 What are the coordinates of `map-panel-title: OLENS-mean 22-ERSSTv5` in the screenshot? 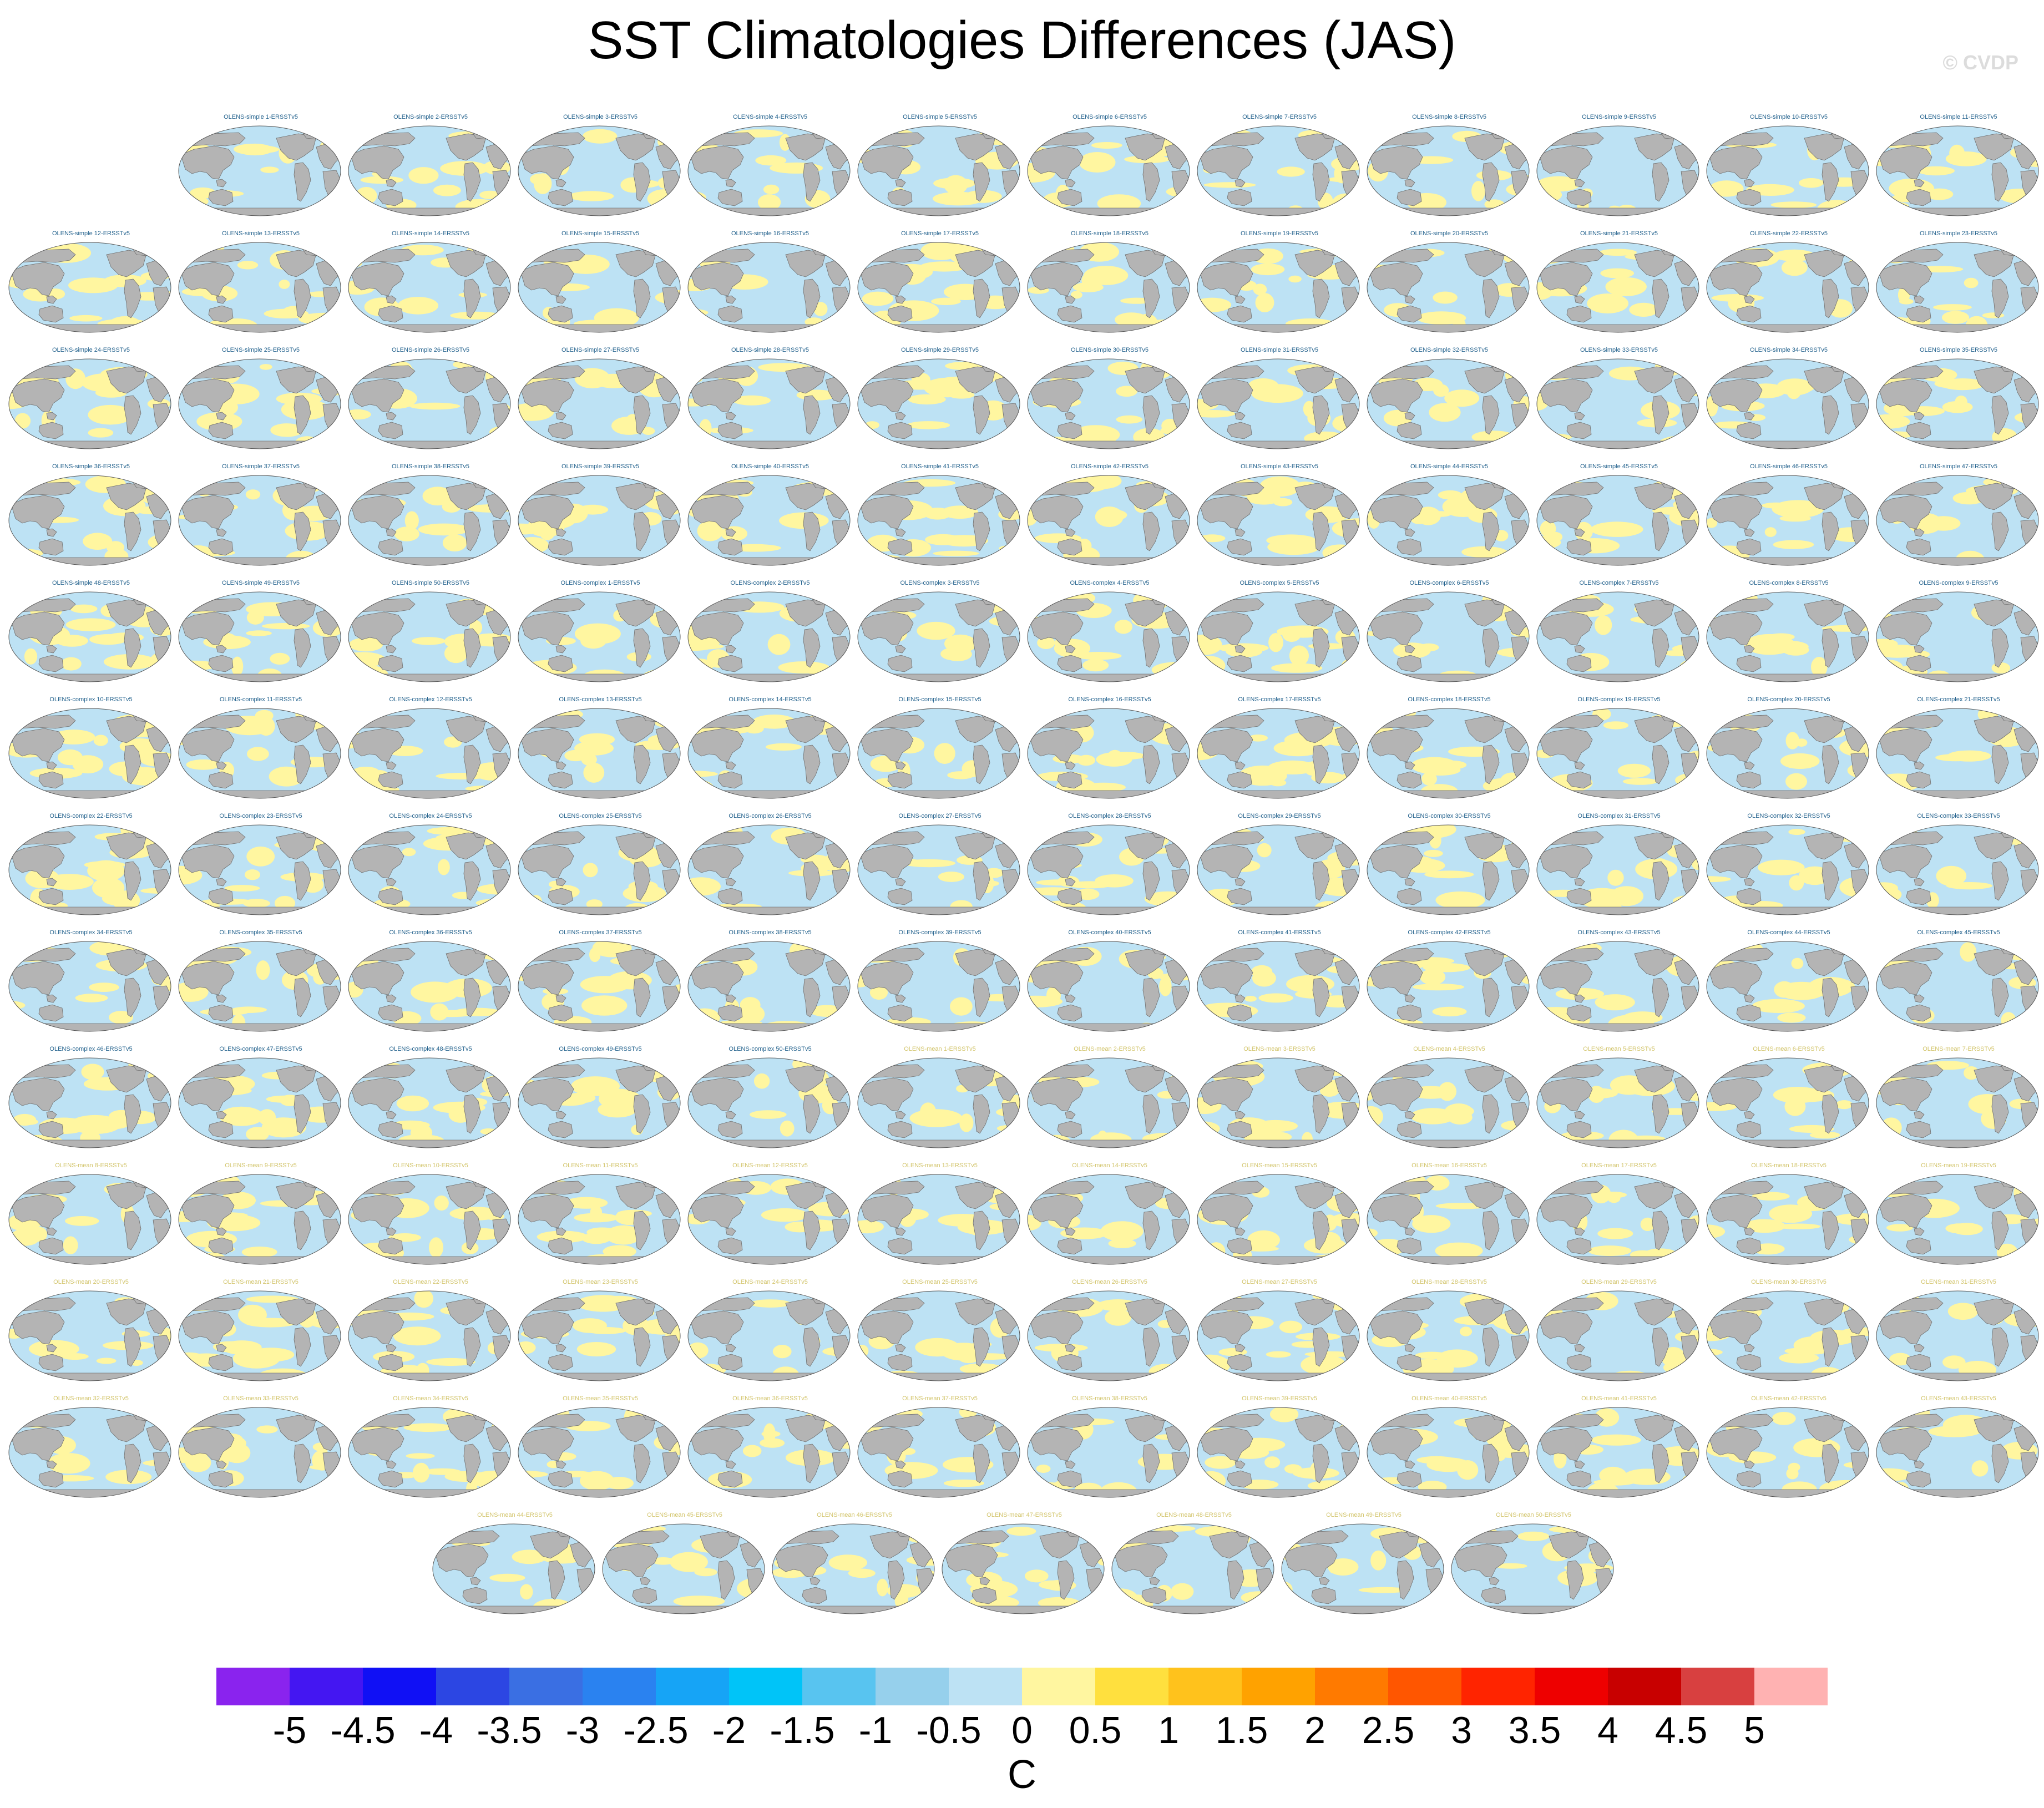 It's located at (431, 1282).